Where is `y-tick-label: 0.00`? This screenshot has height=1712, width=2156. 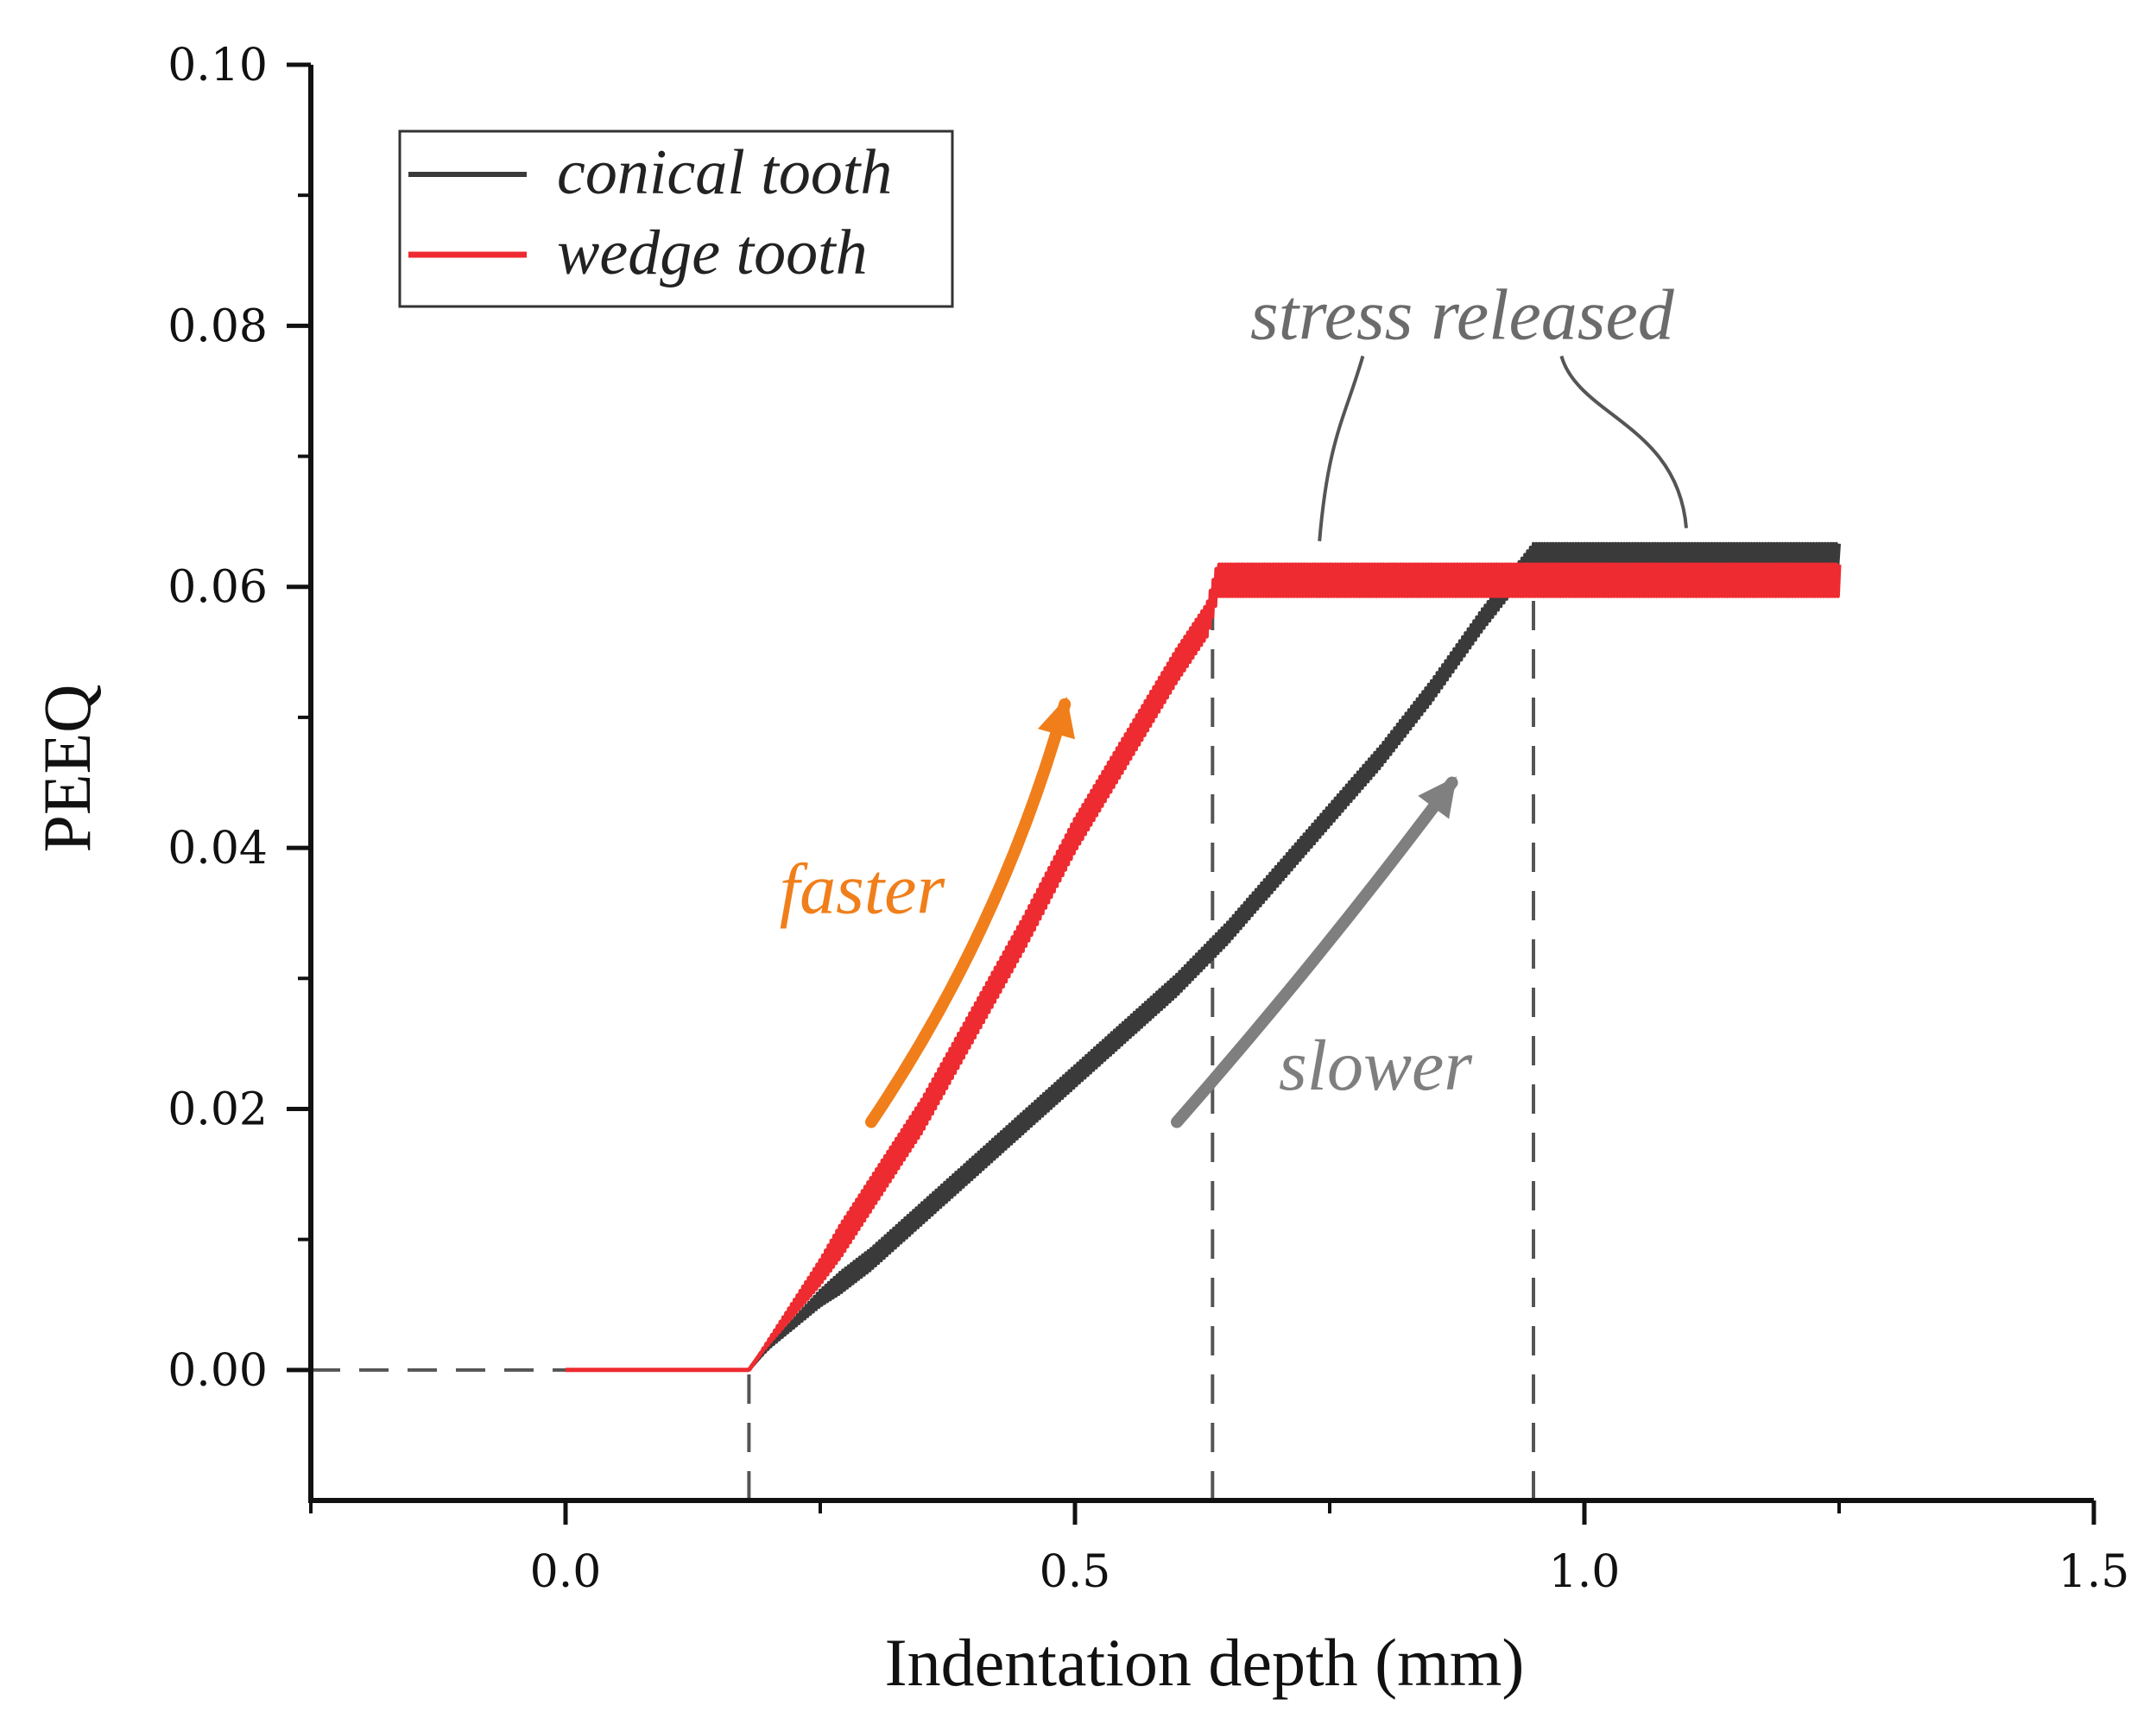 y-tick-label: 0.00 is located at coordinates (218, 1371).